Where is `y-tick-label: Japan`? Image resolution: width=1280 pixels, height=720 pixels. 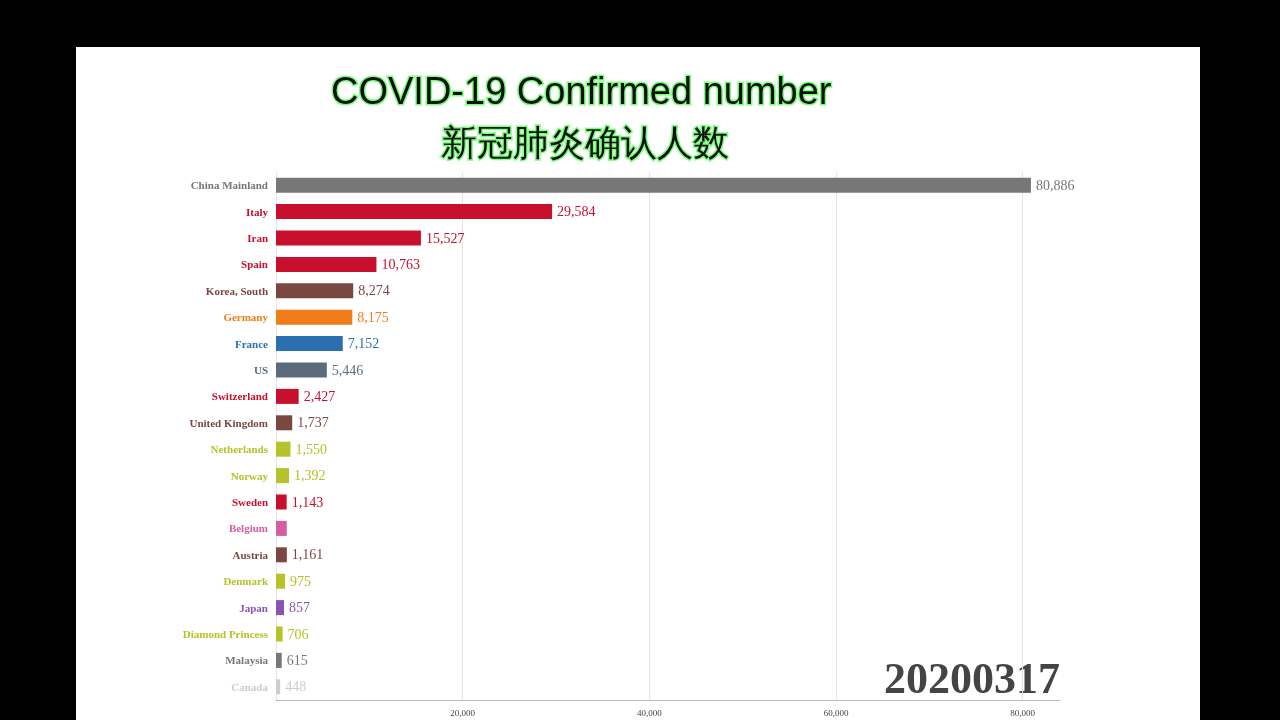
y-tick-label: Japan is located at coordinates (253, 607).